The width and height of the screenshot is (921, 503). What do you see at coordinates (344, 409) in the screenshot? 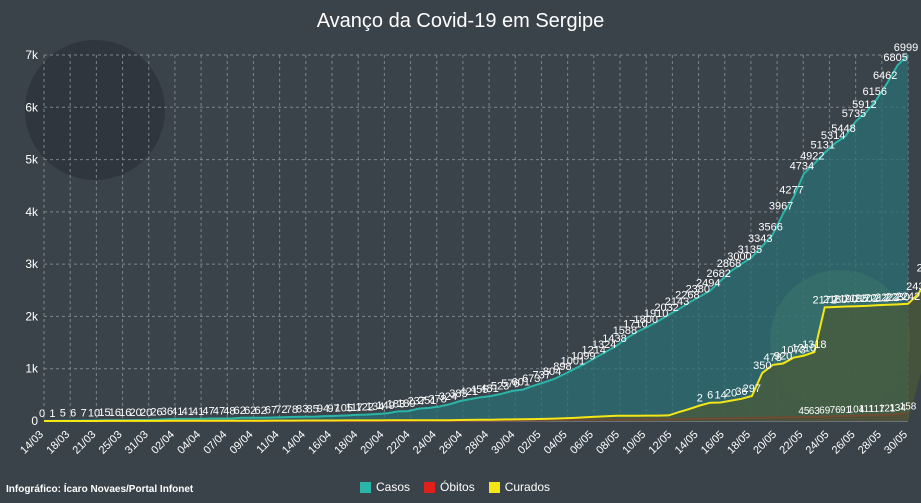
I see `data-label-casos: 105` at bounding box center [344, 409].